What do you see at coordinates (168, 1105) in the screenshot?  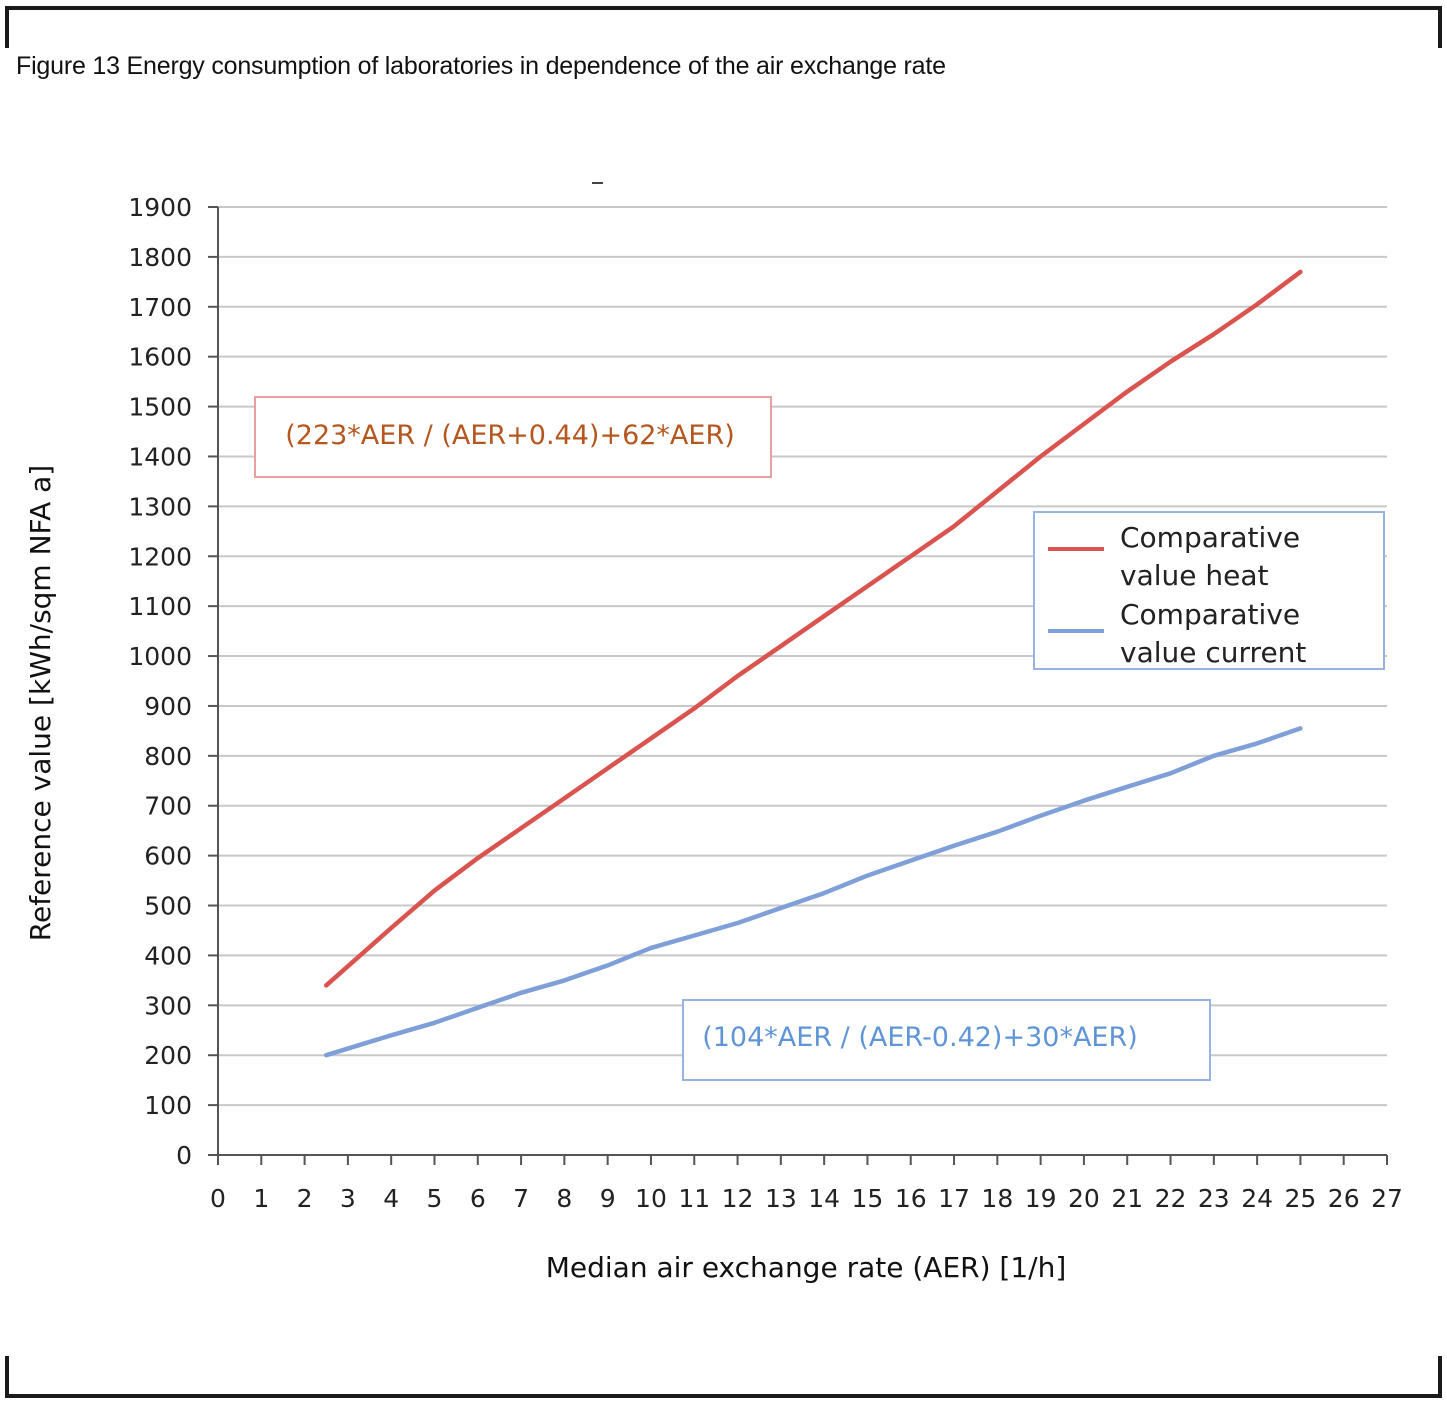 I see `y-tick-label: 100` at bounding box center [168, 1105].